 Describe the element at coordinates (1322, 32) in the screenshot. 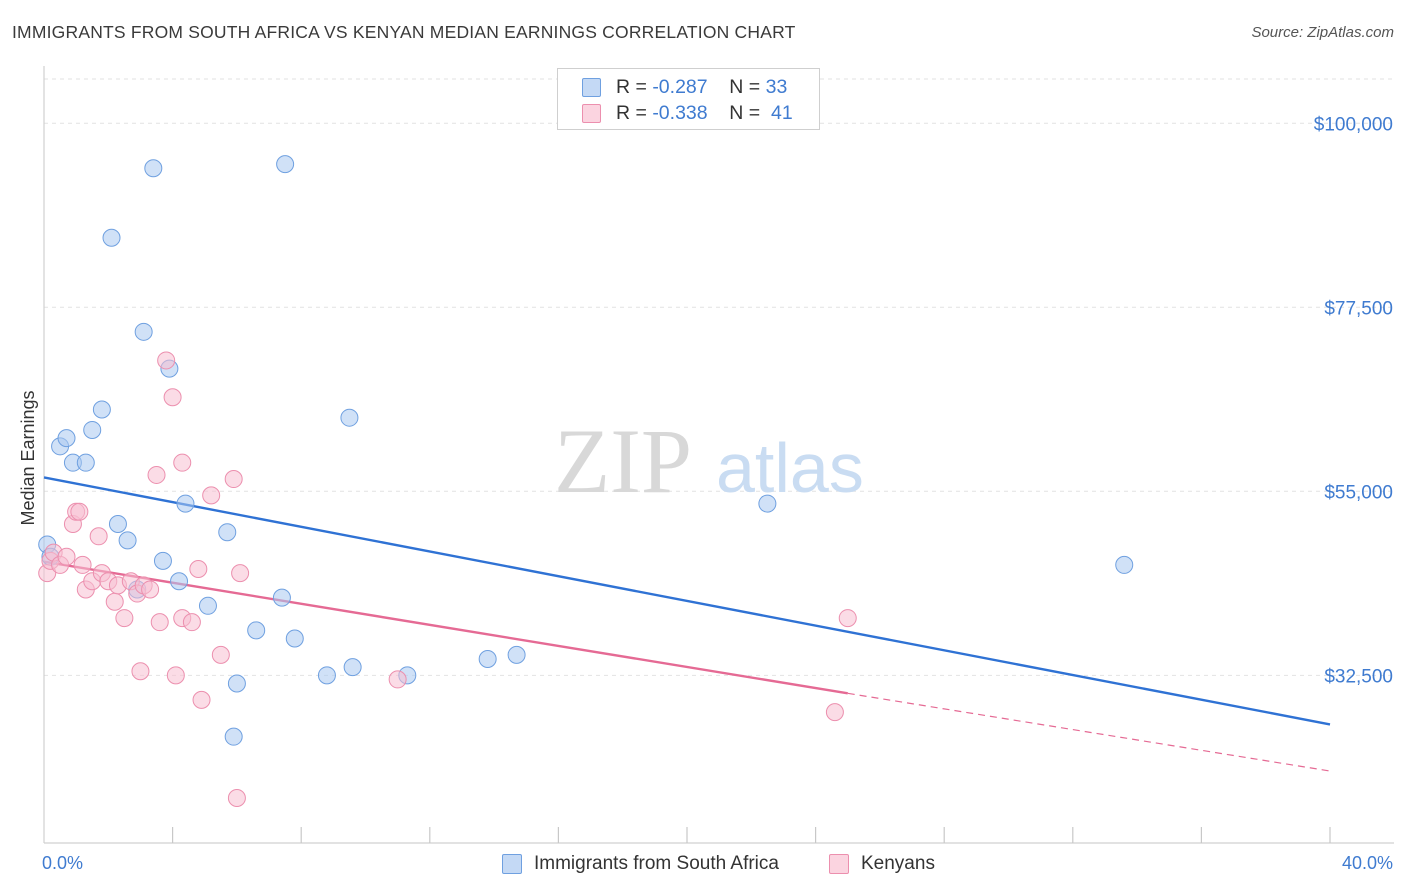

I see `source-label: Source: ZipAtlas.com` at that location.